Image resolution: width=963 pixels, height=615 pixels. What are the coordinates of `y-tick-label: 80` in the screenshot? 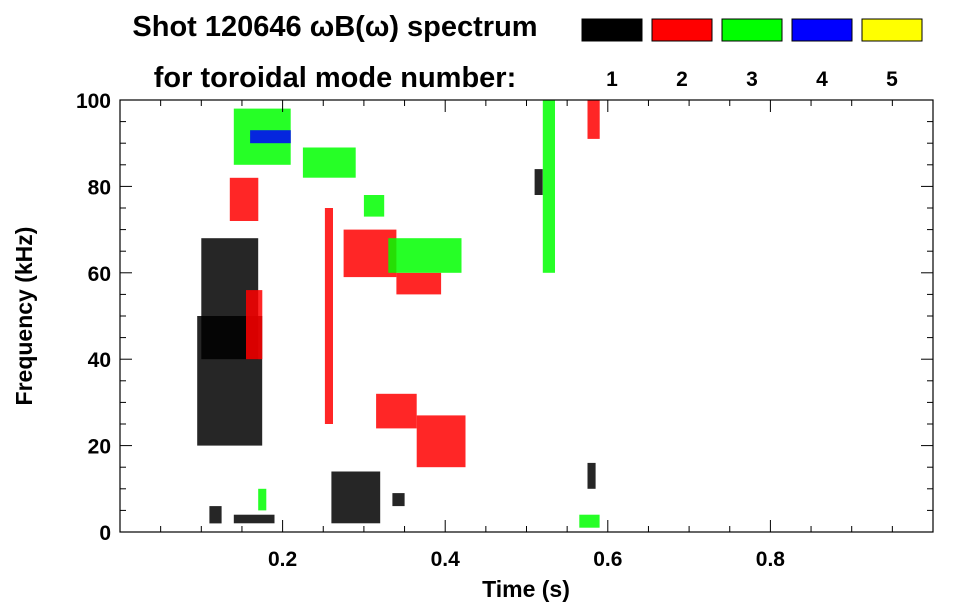 It's located at (99, 187).